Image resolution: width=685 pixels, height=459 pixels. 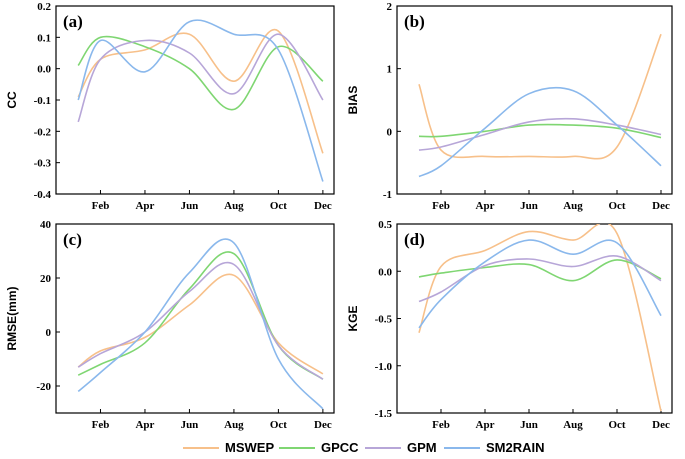 I want to click on legend-item-mswep: MSWEP, so click(x=228, y=447).